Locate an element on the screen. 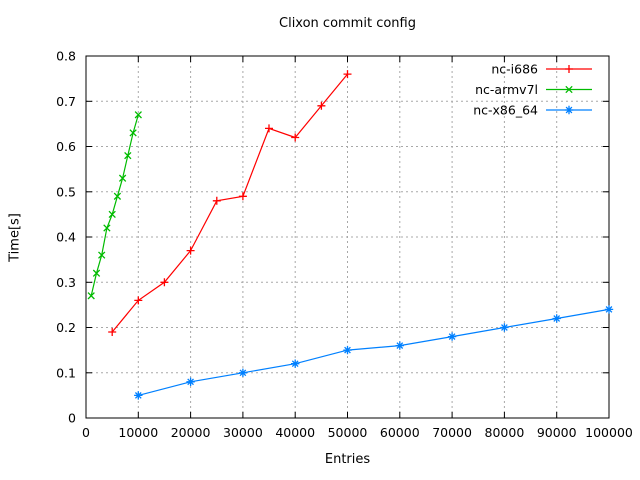 Image resolution: width=640 pixels, height=480 pixels. y-tick-label: 0.4 is located at coordinates (66, 237).